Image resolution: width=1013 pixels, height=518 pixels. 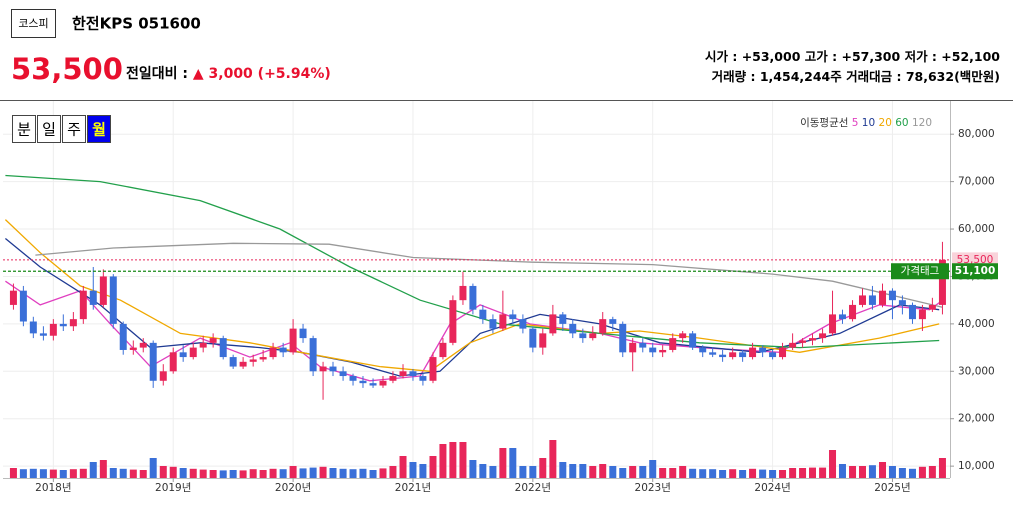 I want to click on low: +52,100, so click(x=970, y=56).